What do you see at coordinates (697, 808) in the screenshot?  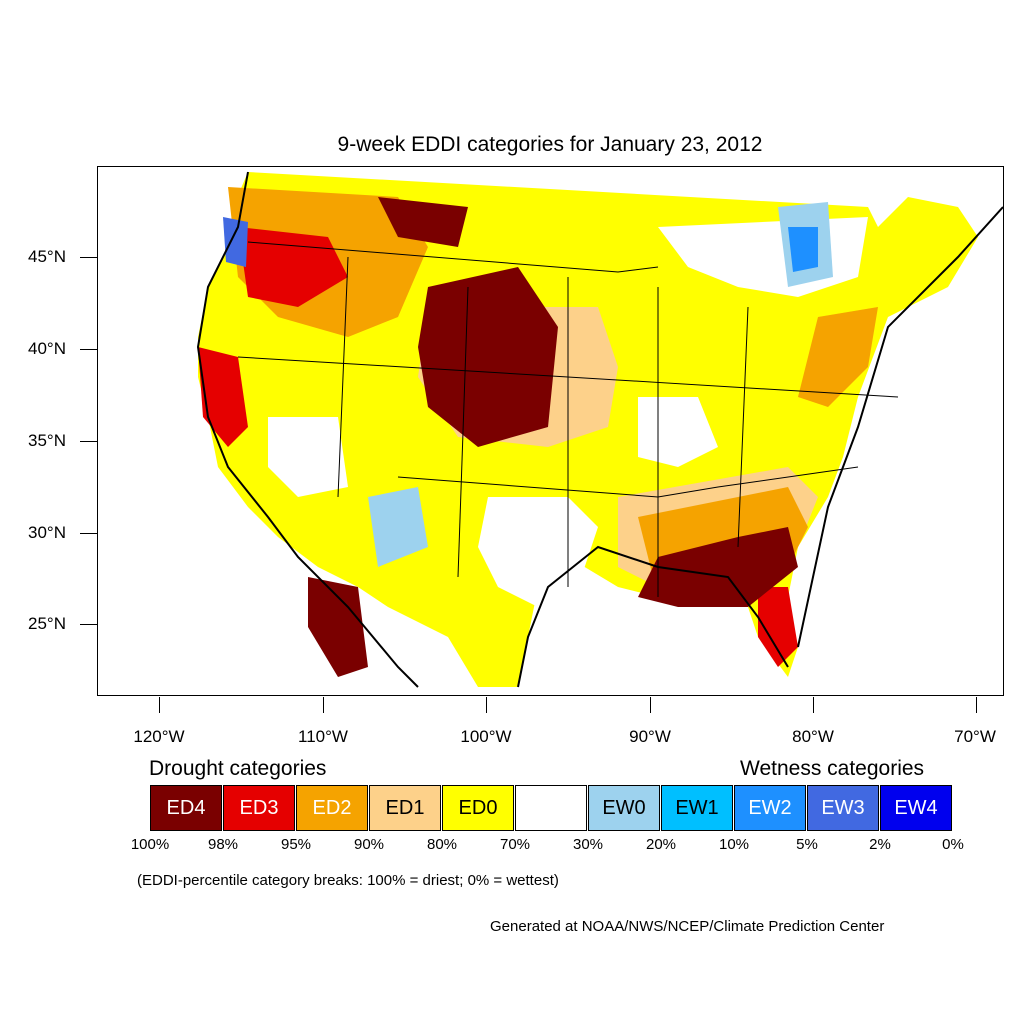 I see `legend-swatch-ew1: EW1` at bounding box center [697, 808].